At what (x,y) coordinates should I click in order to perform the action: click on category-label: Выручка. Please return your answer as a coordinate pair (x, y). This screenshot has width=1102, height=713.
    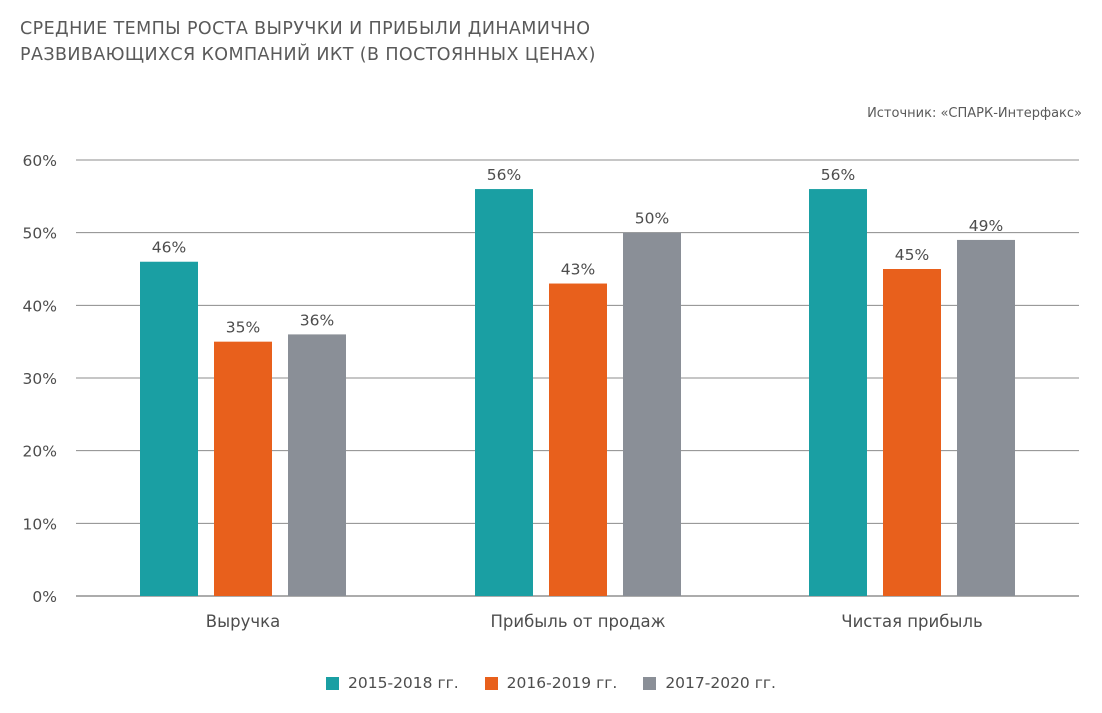
    Looking at the image, I should click on (243, 621).